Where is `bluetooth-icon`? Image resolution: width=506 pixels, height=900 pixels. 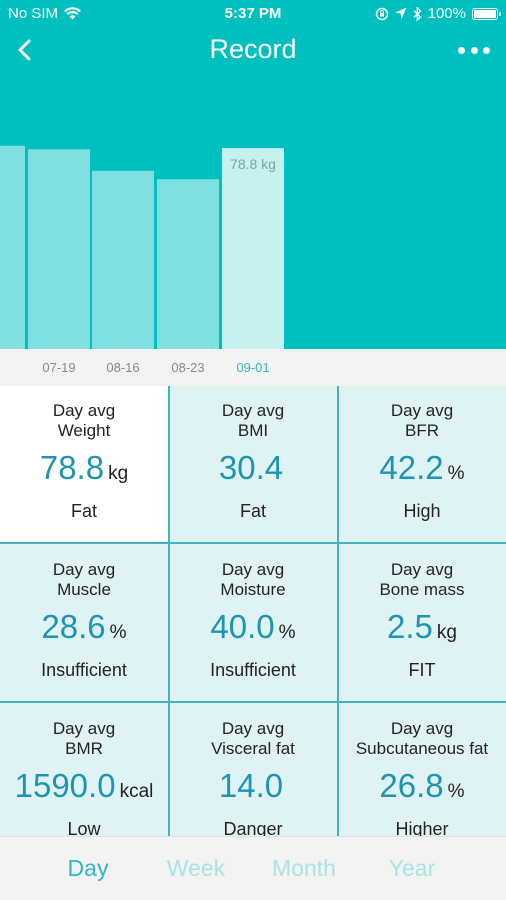
bluetooth-icon is located at coordinates (417, 13).